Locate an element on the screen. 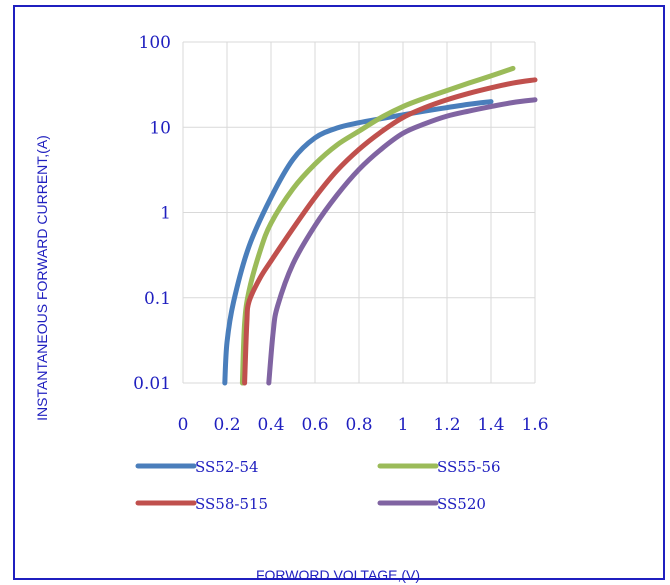 The image size is (670, 585). legend-item: SS58-515 is located at coordinates (201, 504).